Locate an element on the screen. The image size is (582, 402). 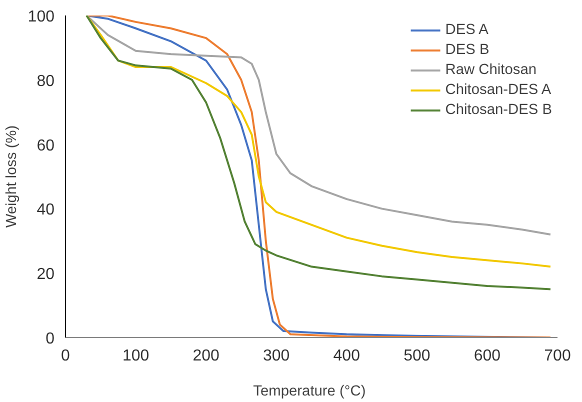
y-tick-label: 0 is located at coordinates (50, 339).